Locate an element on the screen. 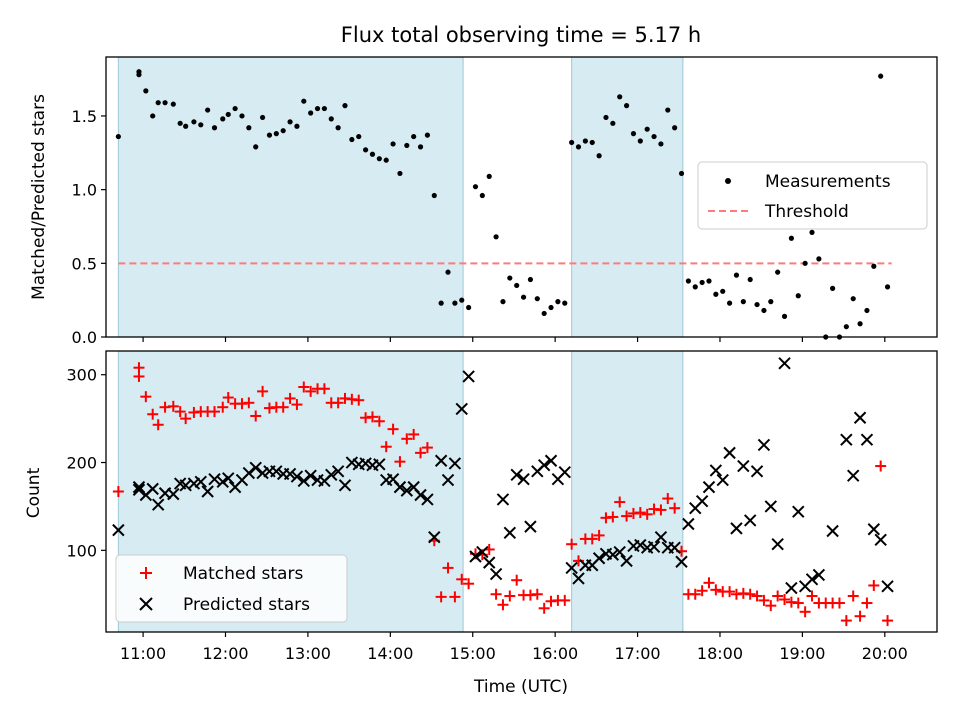 The image size is (960, 720). top-y-tick-label: 1.5 is located at coordinates (84, 116).